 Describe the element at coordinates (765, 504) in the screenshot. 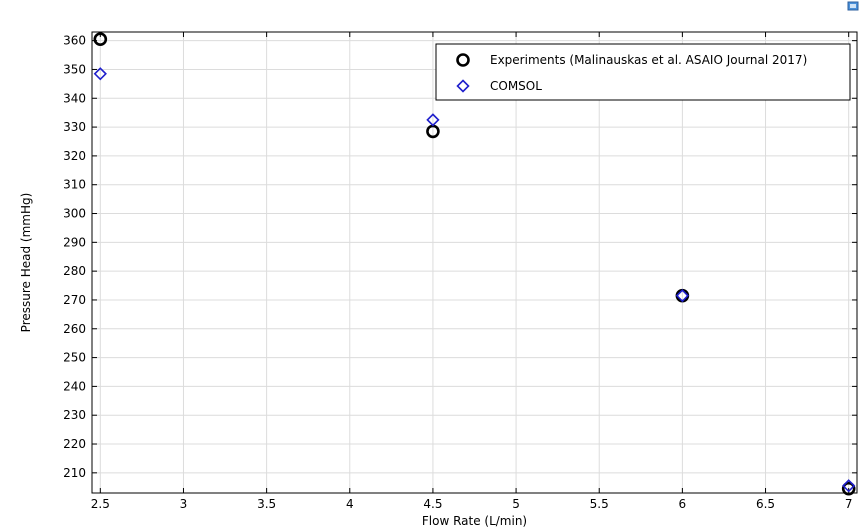

I see `x-tick-label: 6.5` at that location.